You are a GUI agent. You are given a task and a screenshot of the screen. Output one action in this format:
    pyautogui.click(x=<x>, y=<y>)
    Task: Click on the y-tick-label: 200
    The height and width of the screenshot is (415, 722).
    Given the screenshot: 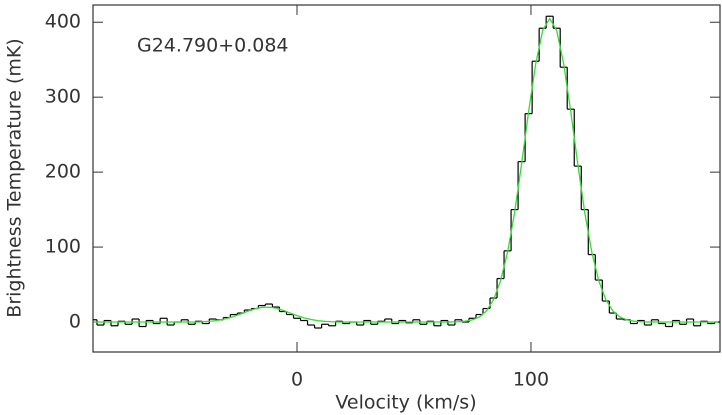 What is the action you would take?
    pyautogui.click(x=63, y=172)
    